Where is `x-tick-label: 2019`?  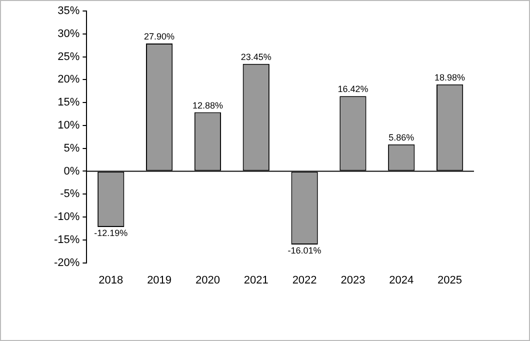 x-tick-label: 2019 is located at coordinates (159, 280).